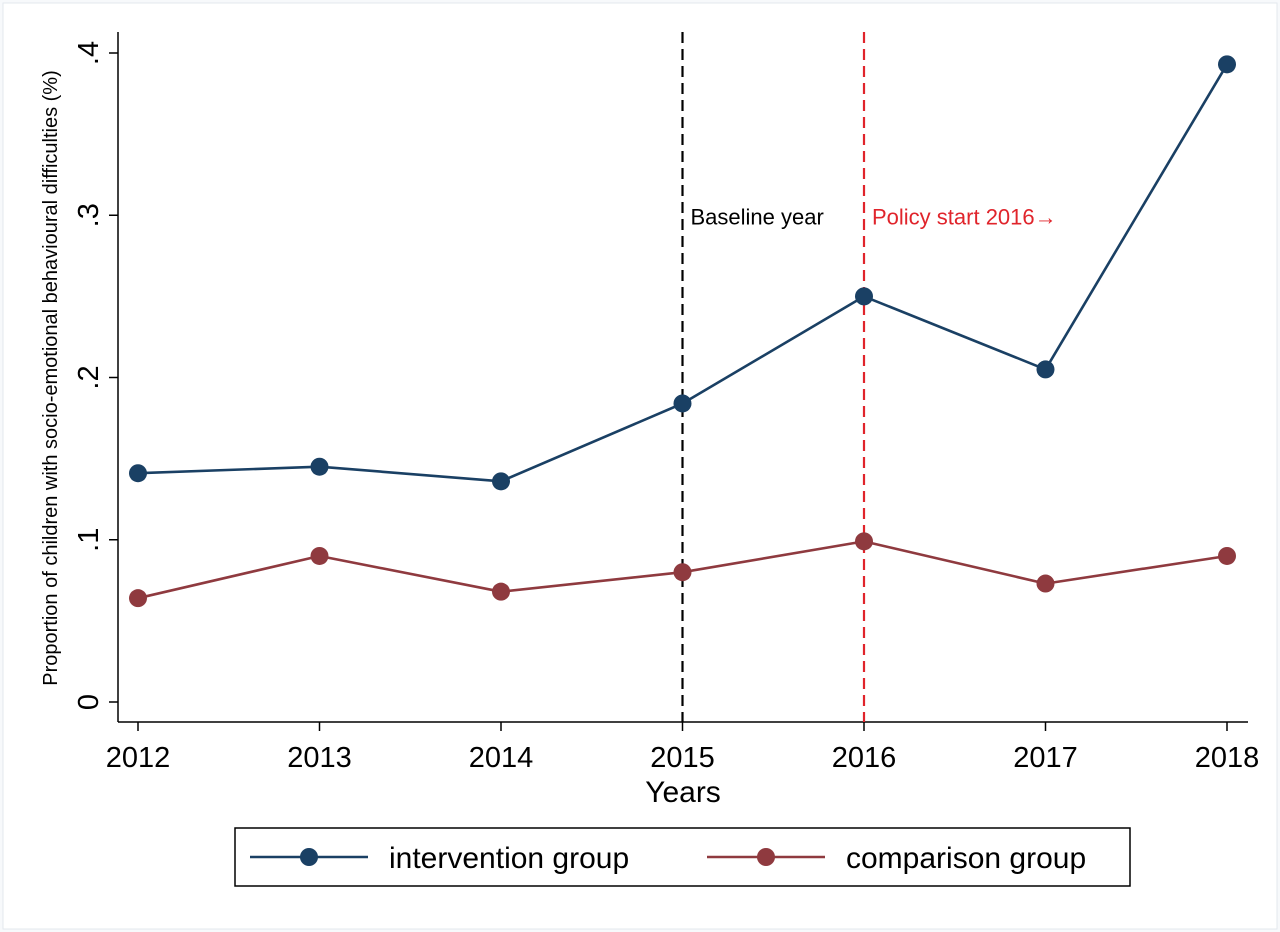 The width and height of the screenshot is (1280, 932). I want to click on x-axis: 2012 2013 2014 2015 2016 2017 2018, so click(683, 748).